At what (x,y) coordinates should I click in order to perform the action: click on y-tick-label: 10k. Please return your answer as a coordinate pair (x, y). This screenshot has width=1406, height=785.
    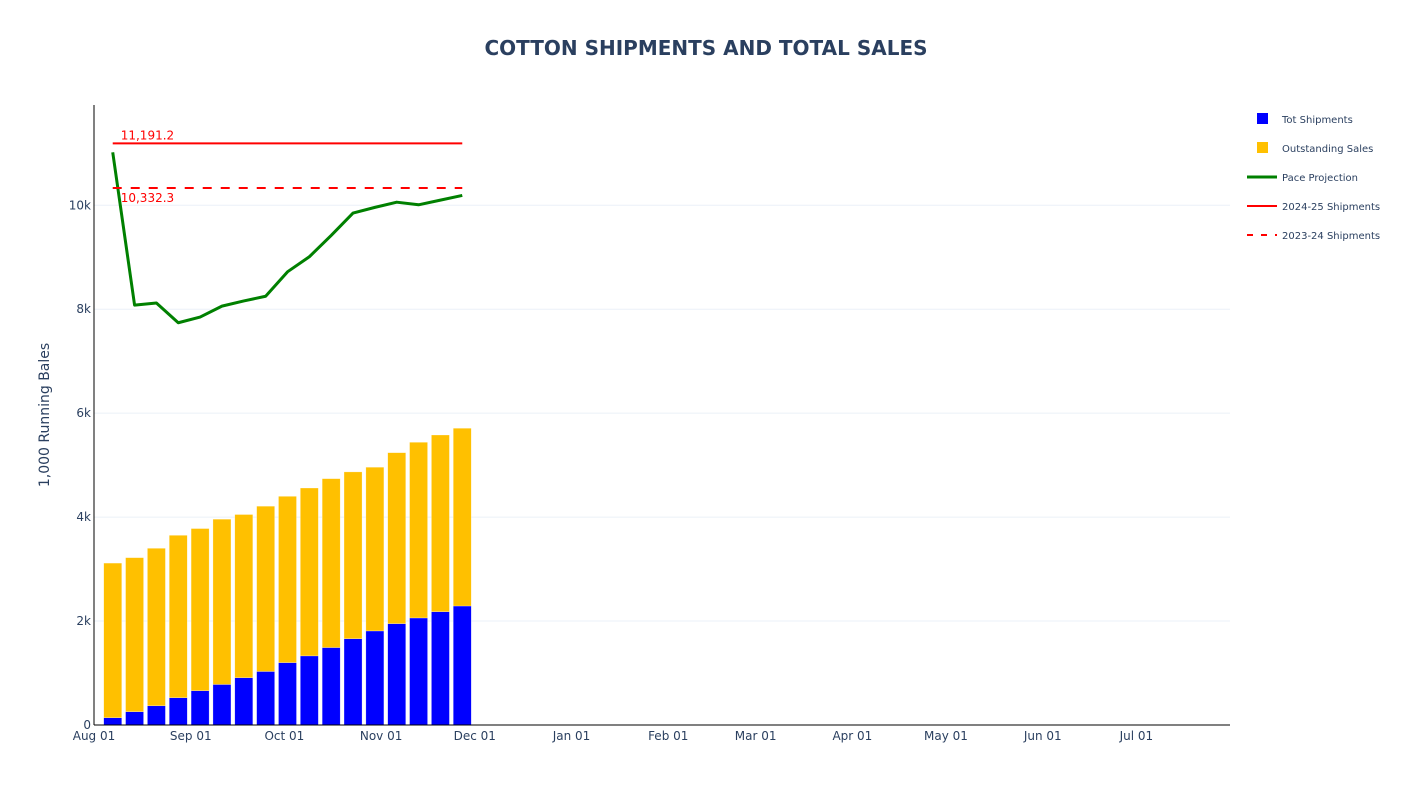
    Looking at the image, I should click on (80, 205).